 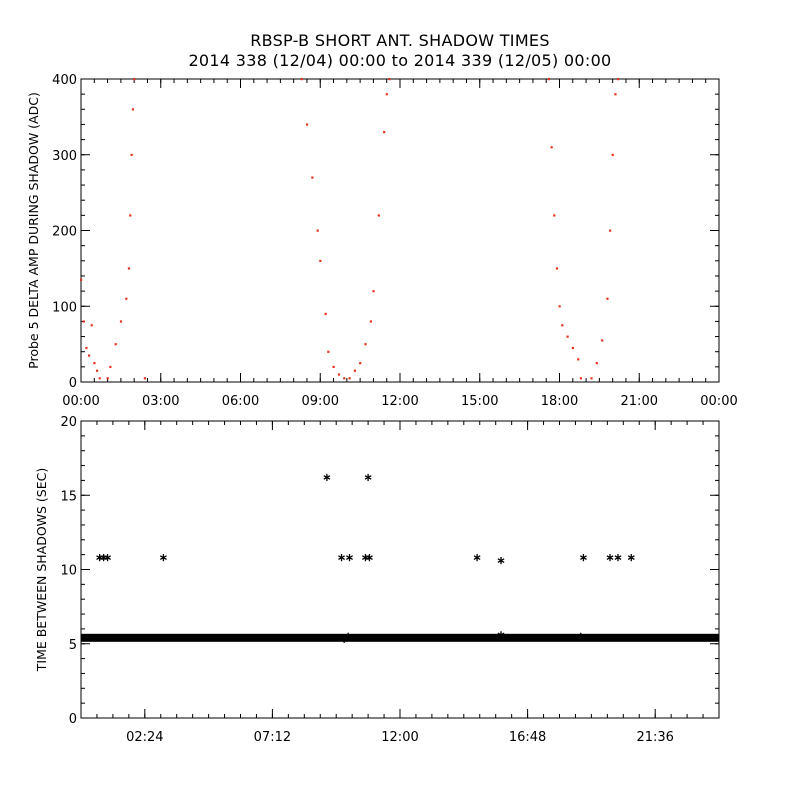 What do you see at coordinates (73, 645) in the screenshot?
I see `y-tick-label: 5` at bounding box center [73, 645].